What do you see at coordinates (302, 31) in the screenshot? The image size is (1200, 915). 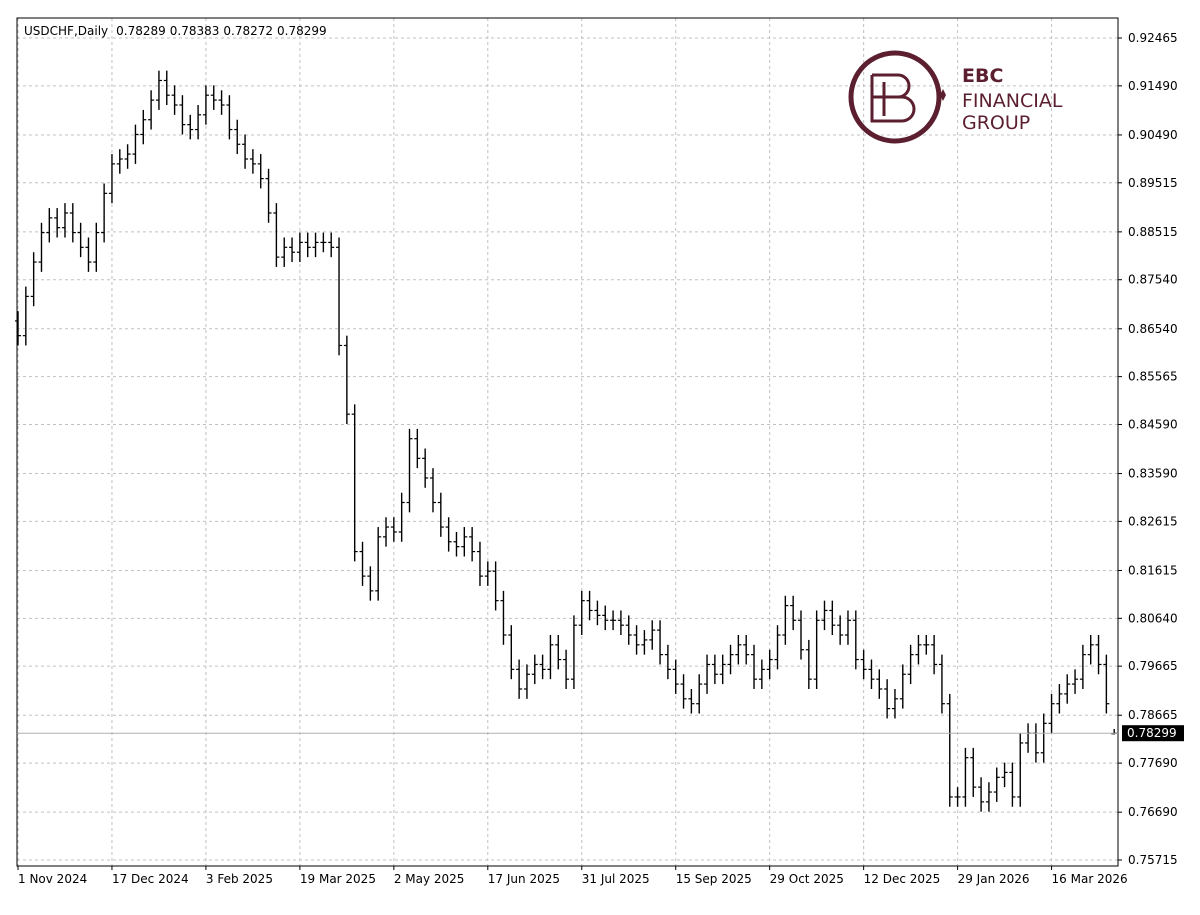 I see `header-close: 0.78299` at bounding box center [302, 31].